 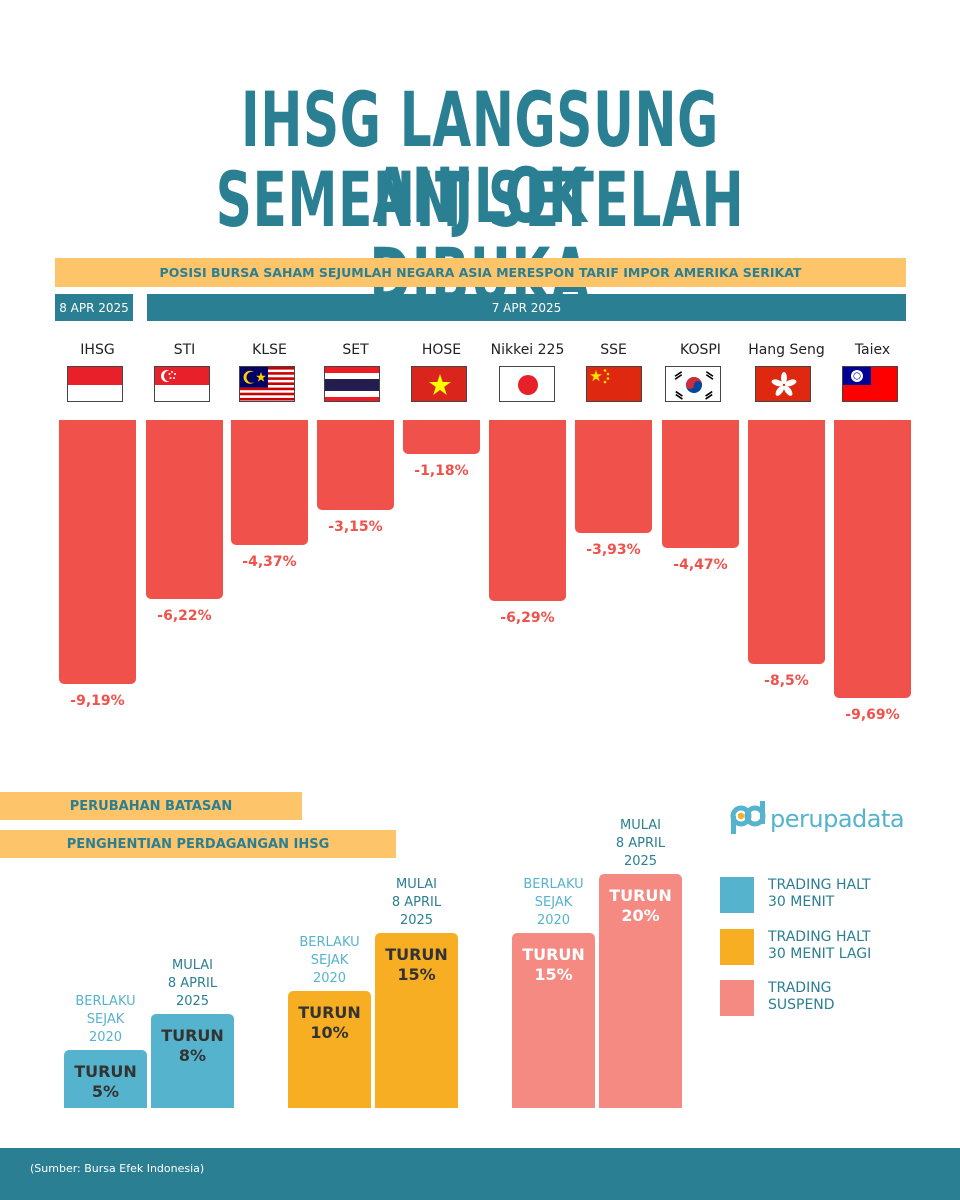 What do you see at coordinates (700, 565) in the screenshot?
I see `value-label: -4,47%` at bounding box center [700, 565].